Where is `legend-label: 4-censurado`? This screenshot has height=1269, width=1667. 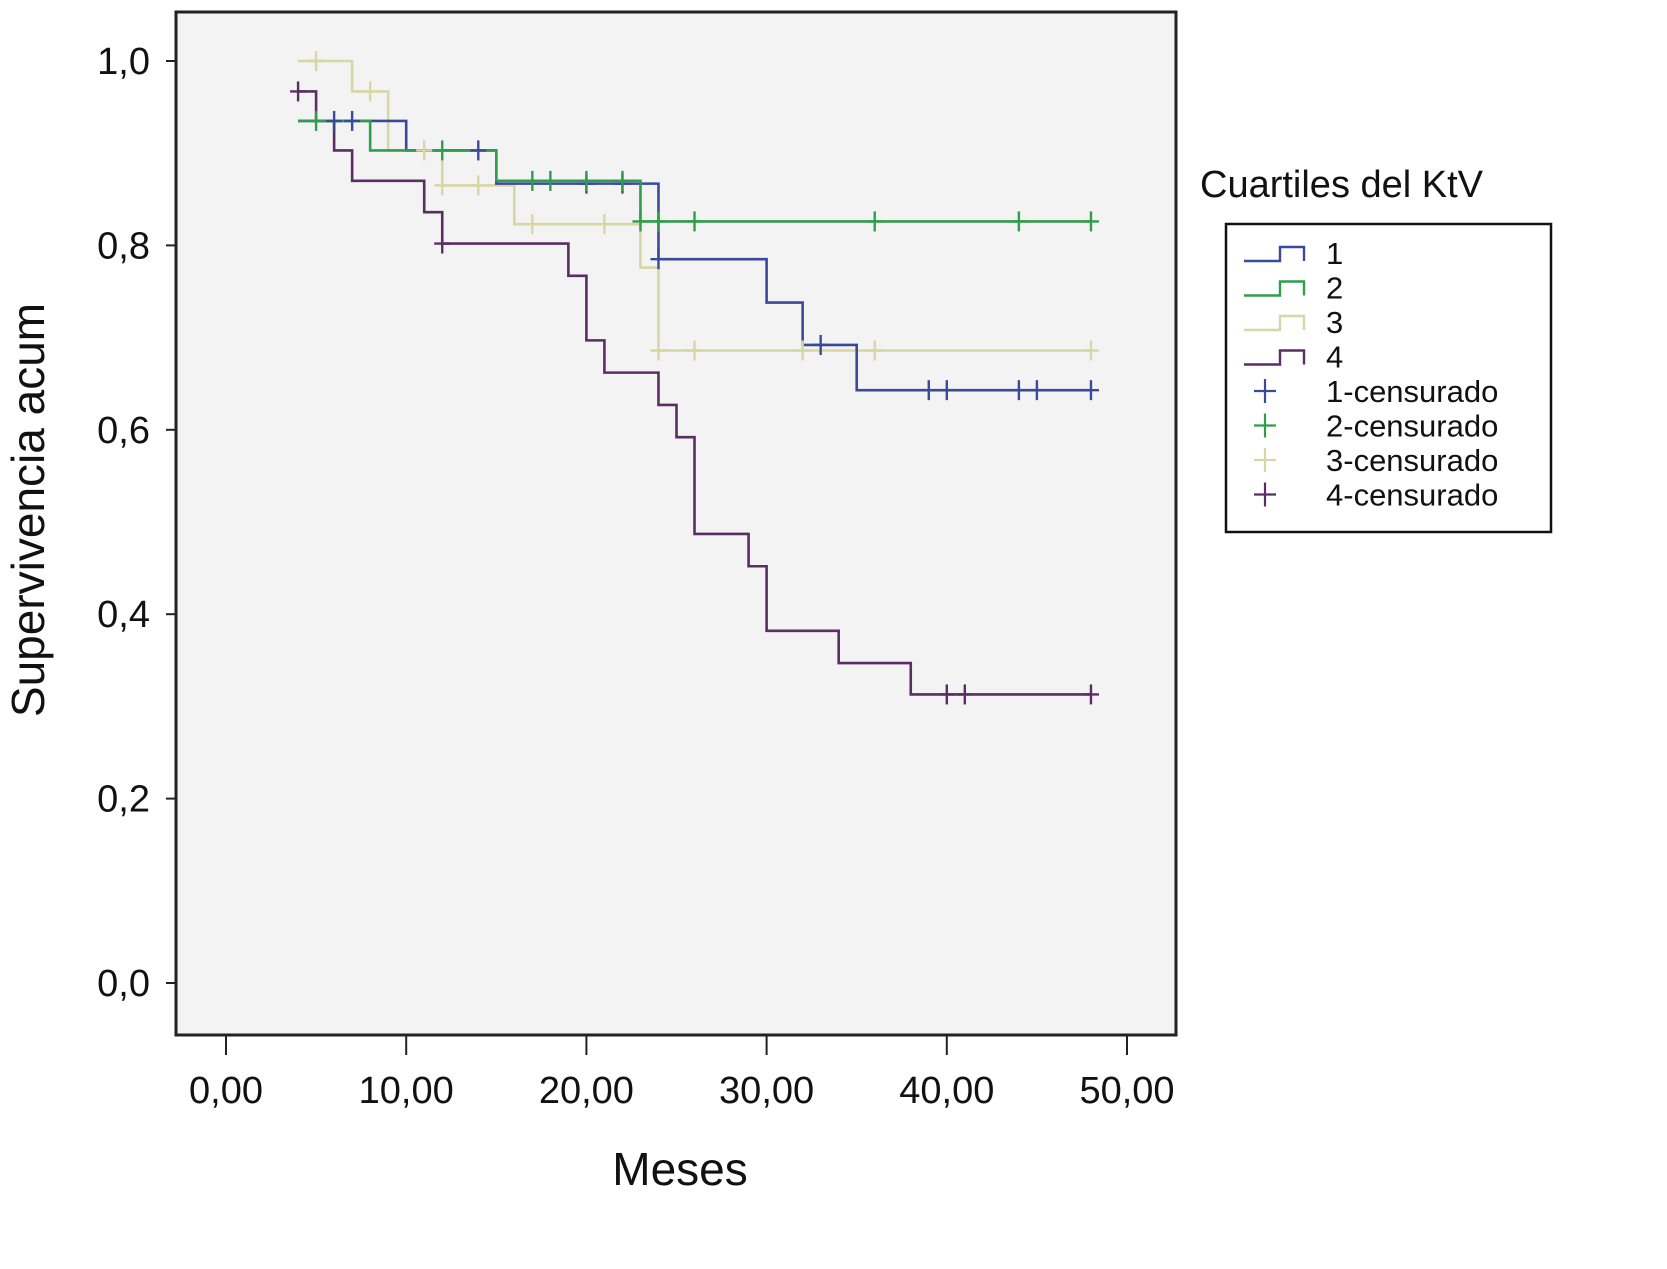
legend-label: 4-censurado is located at coordinates (1412, 495).